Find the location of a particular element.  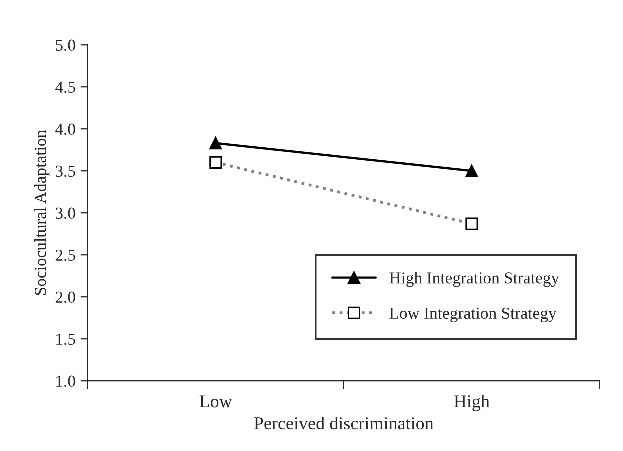

x-axis-title: Perceived discrimination is located at coordinates (344, 423).